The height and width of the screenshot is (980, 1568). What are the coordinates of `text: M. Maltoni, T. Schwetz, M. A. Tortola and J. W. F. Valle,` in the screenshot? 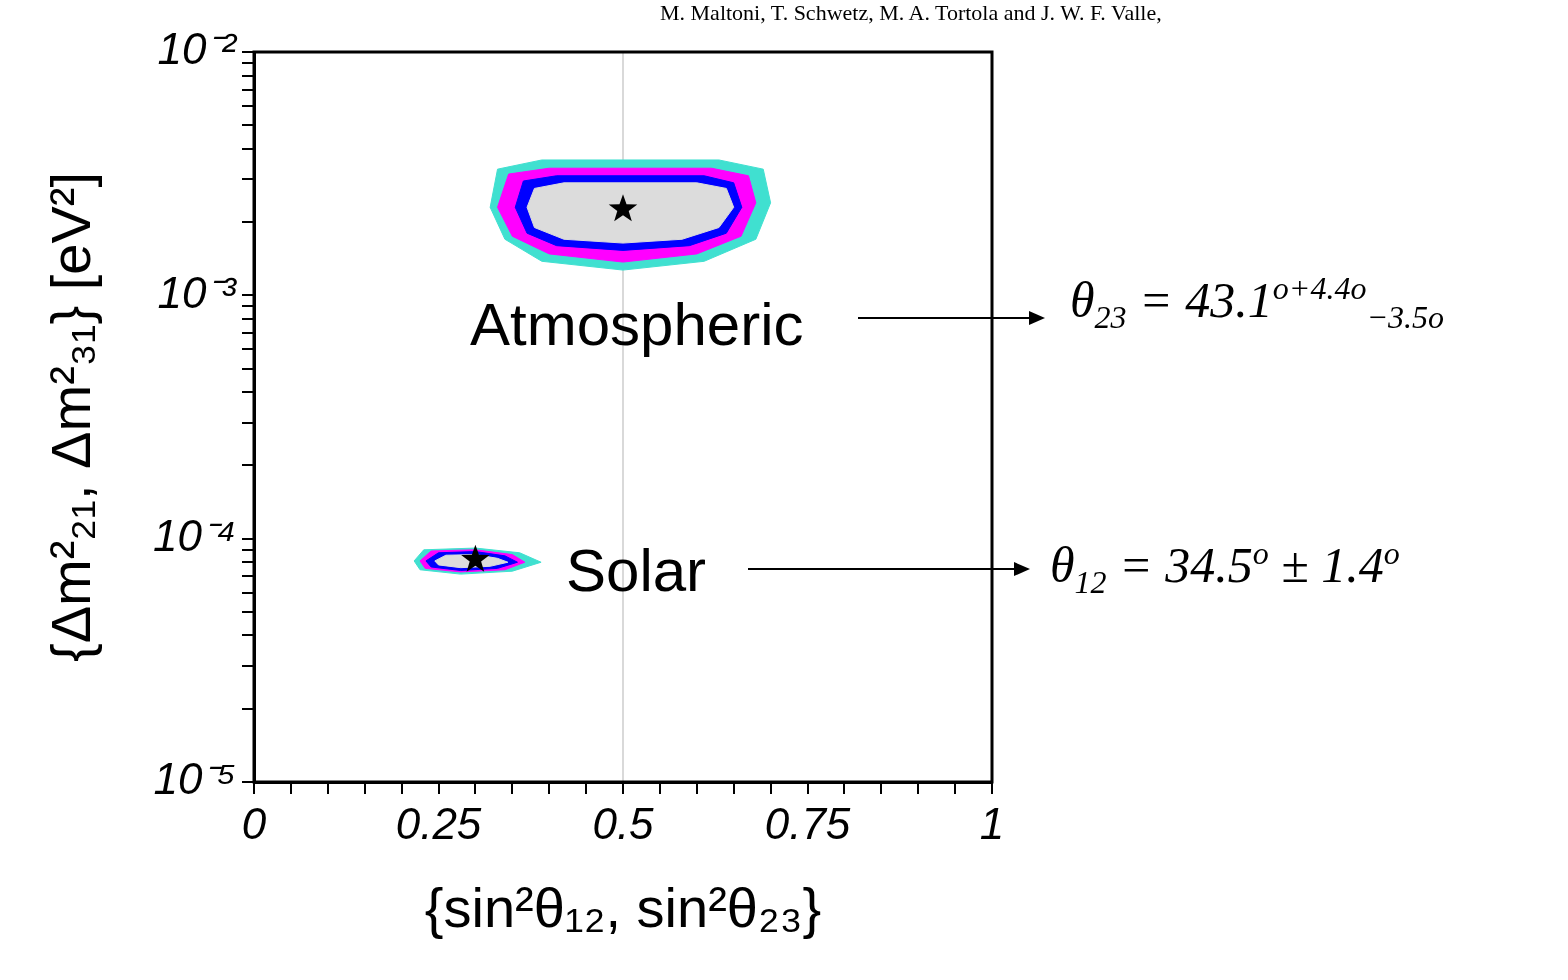 It's located at (911, 13).